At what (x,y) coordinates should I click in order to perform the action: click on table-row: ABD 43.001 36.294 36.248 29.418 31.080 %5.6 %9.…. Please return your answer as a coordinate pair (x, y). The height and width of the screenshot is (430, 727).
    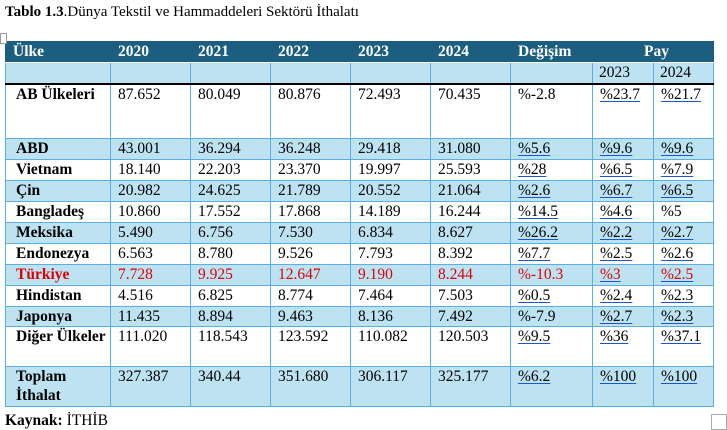
    Looking at the image, I should click on (359, 149).